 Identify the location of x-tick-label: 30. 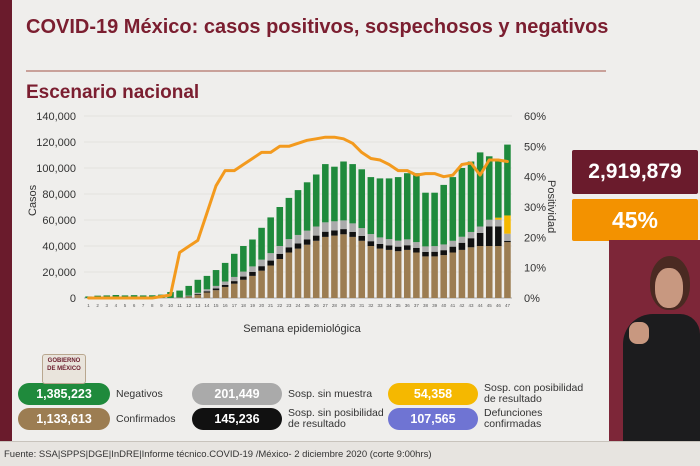
(353, 305).